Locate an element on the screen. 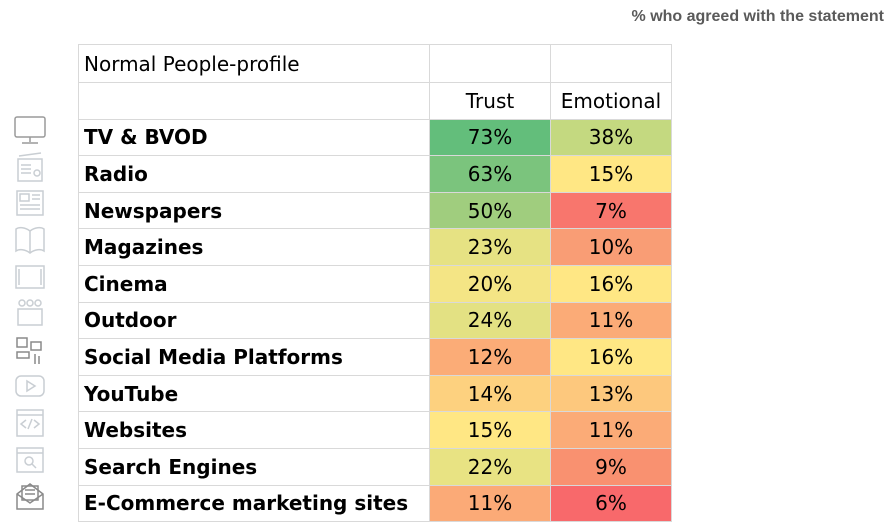  table-row: Radio 63% 15% is located at coordinates (375, 174).